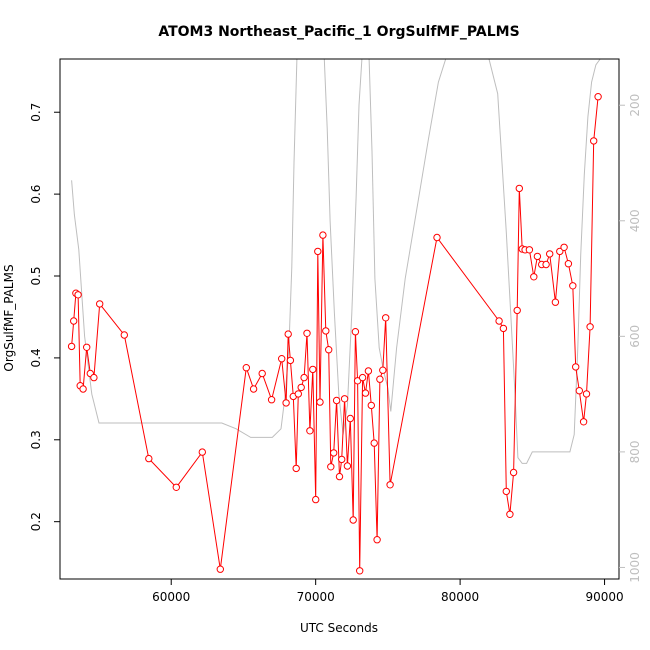 The width and height of the screenshot is (650, 650). Describe the element at coordinates (604, 597) in the screenshot. I see `x-tick-label: 90000` at that location.